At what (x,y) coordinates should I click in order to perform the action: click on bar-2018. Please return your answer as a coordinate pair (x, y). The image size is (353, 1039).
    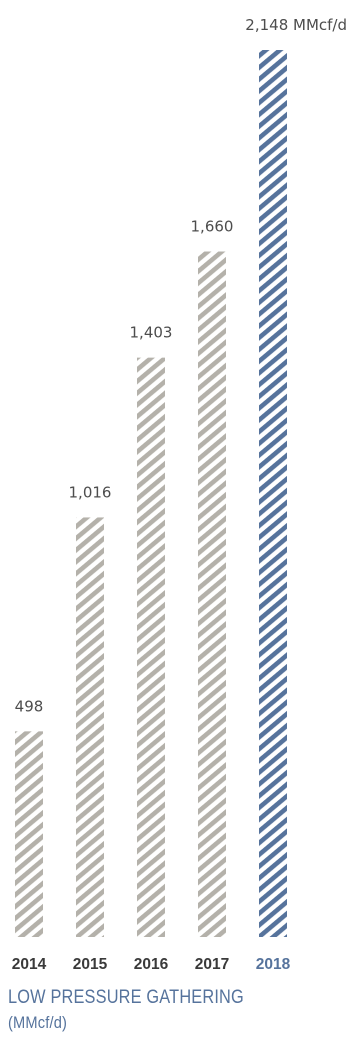
    Looking at the image, I should click on (273, 493).